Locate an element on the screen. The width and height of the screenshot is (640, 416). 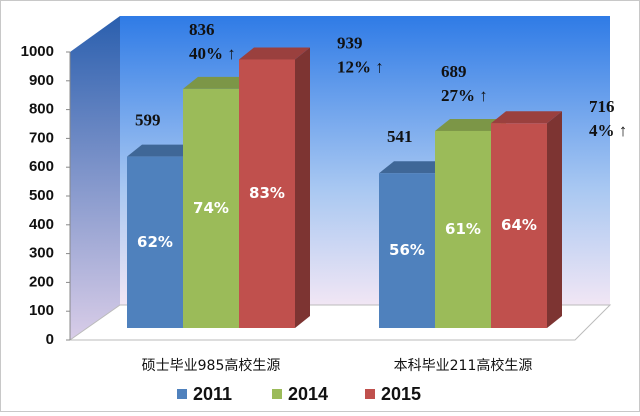
y-tick-label: 600 is located at coordinates (41, 166).